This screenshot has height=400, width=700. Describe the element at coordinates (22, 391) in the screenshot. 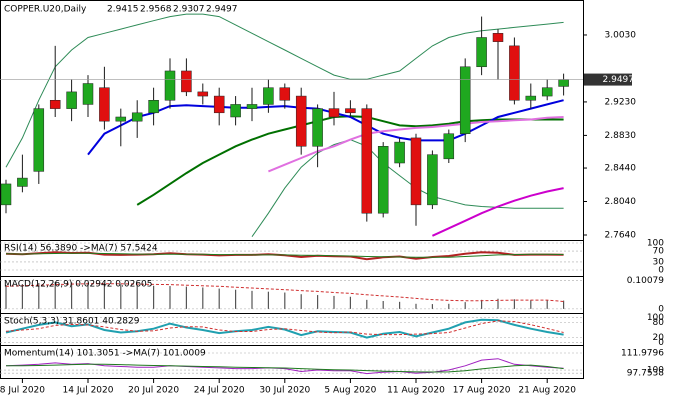

I see `x-tick-label: 8 Jul 2020` at that location.